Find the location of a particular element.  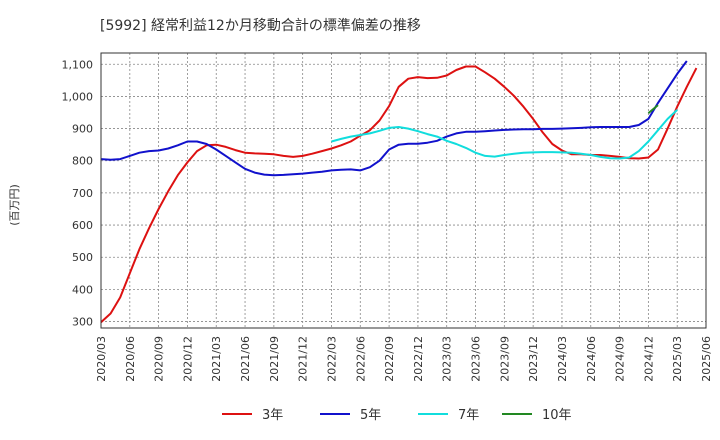

x-tick-label: 2021/06 is located at coordinates (245, 359).